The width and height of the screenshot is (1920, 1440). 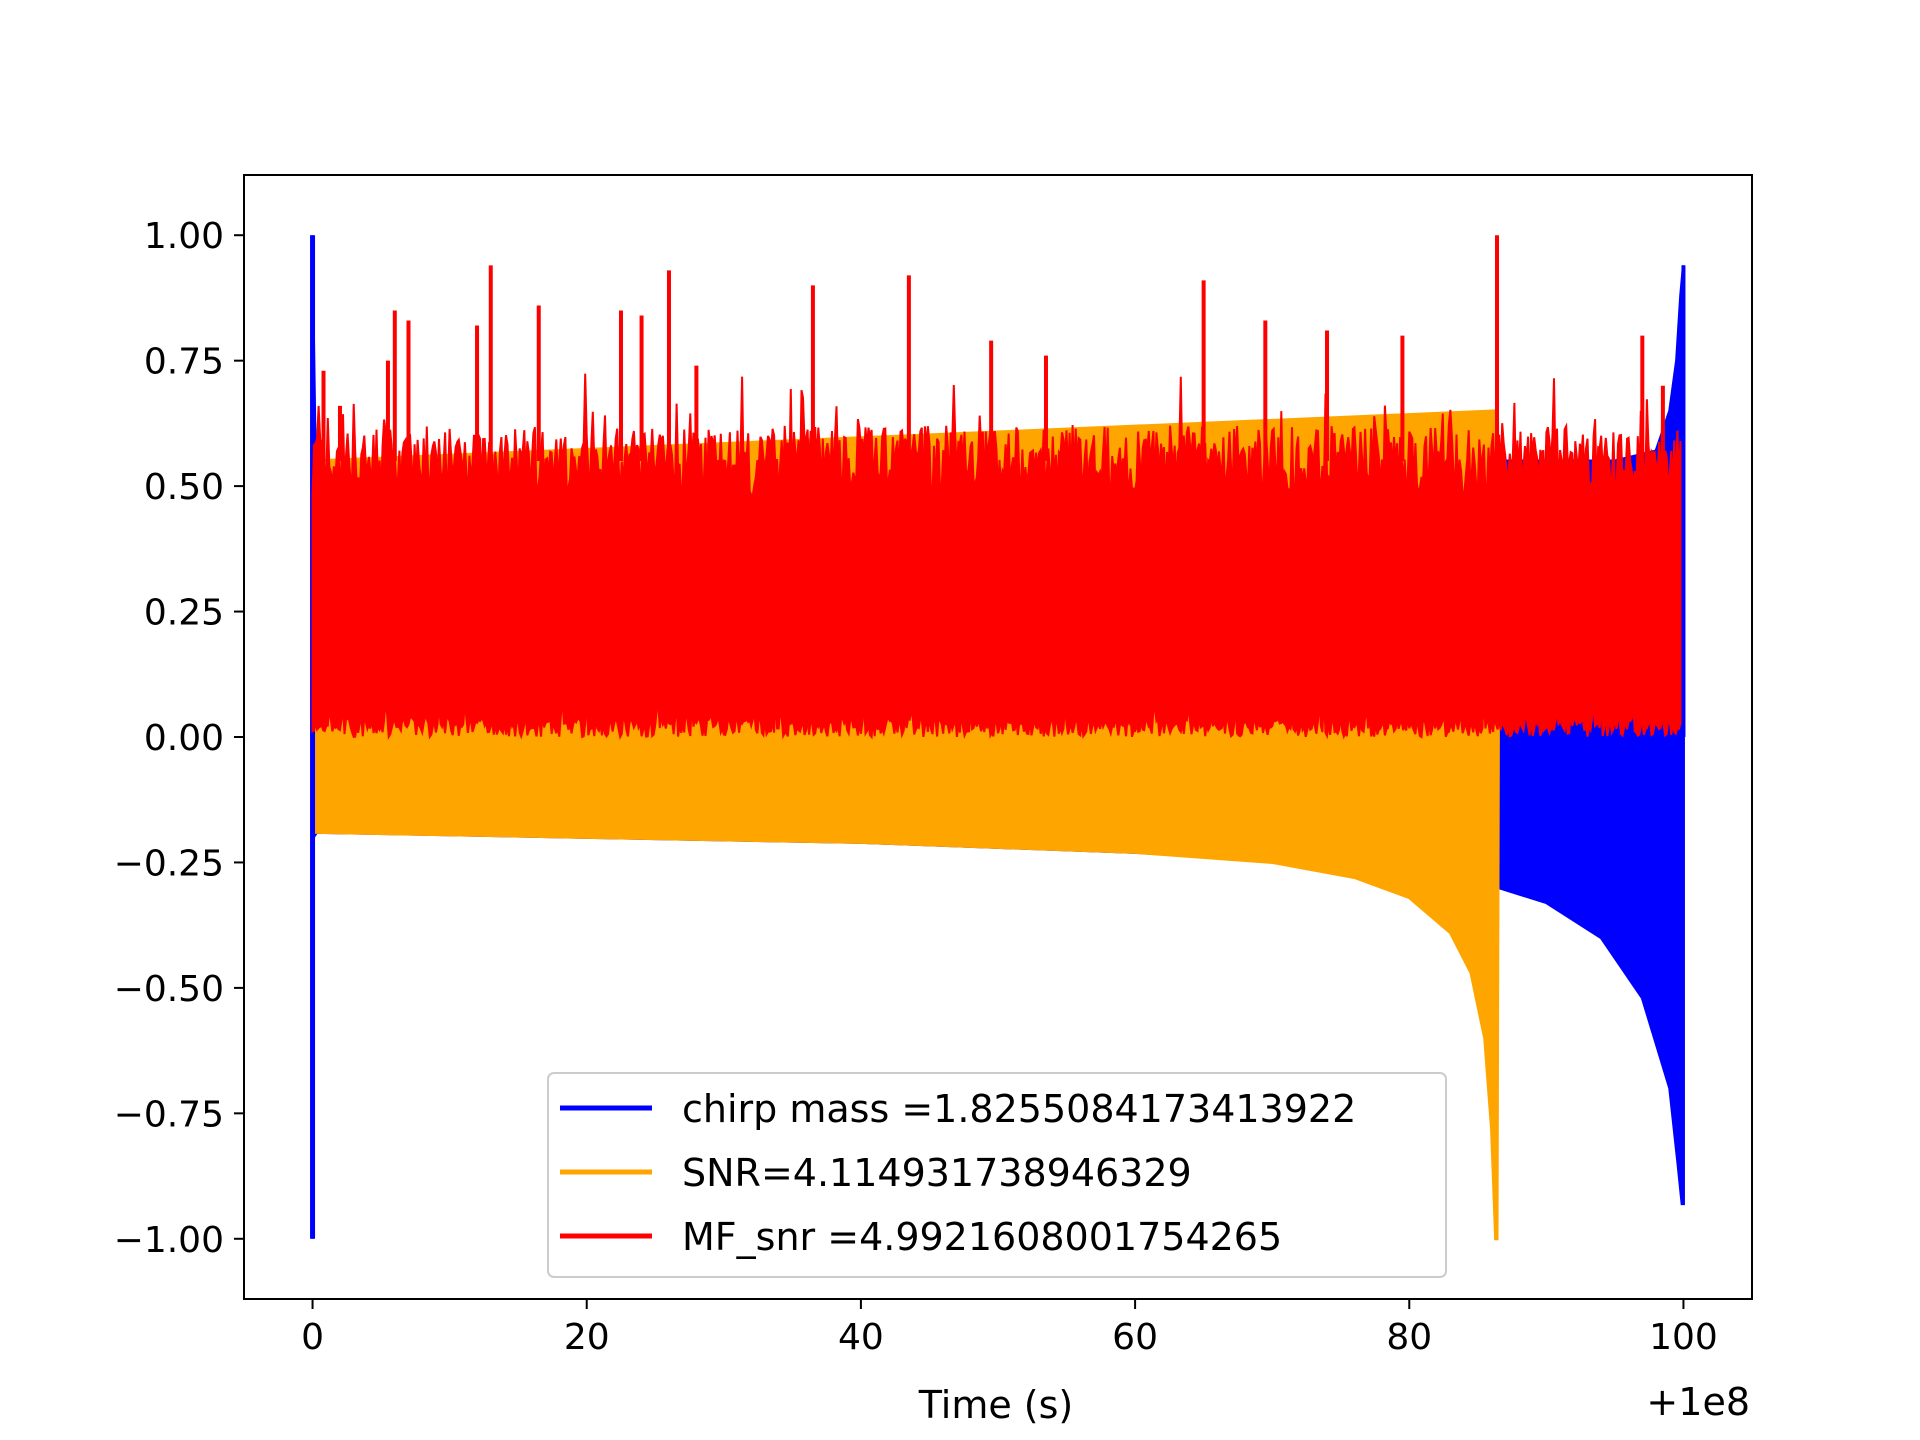 I want to click on y-tick-label: −1.00, so click(x=169, y=1240).